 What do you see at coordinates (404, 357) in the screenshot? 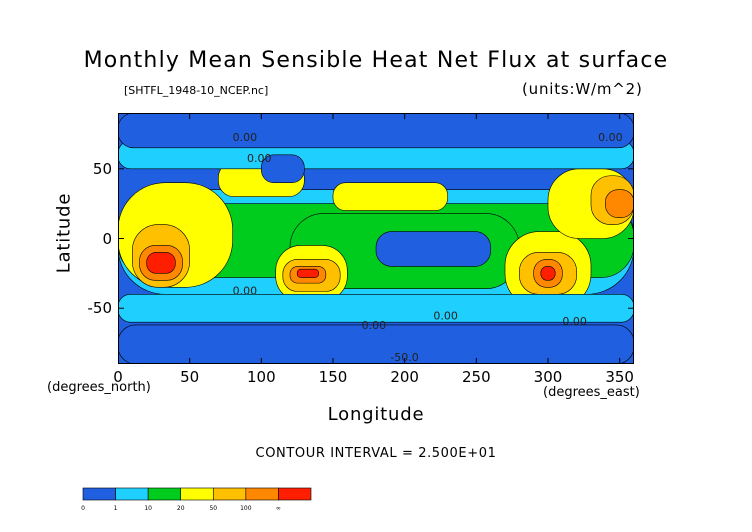
I see `contour-label: -50.0` at bounding box center [404, 357].